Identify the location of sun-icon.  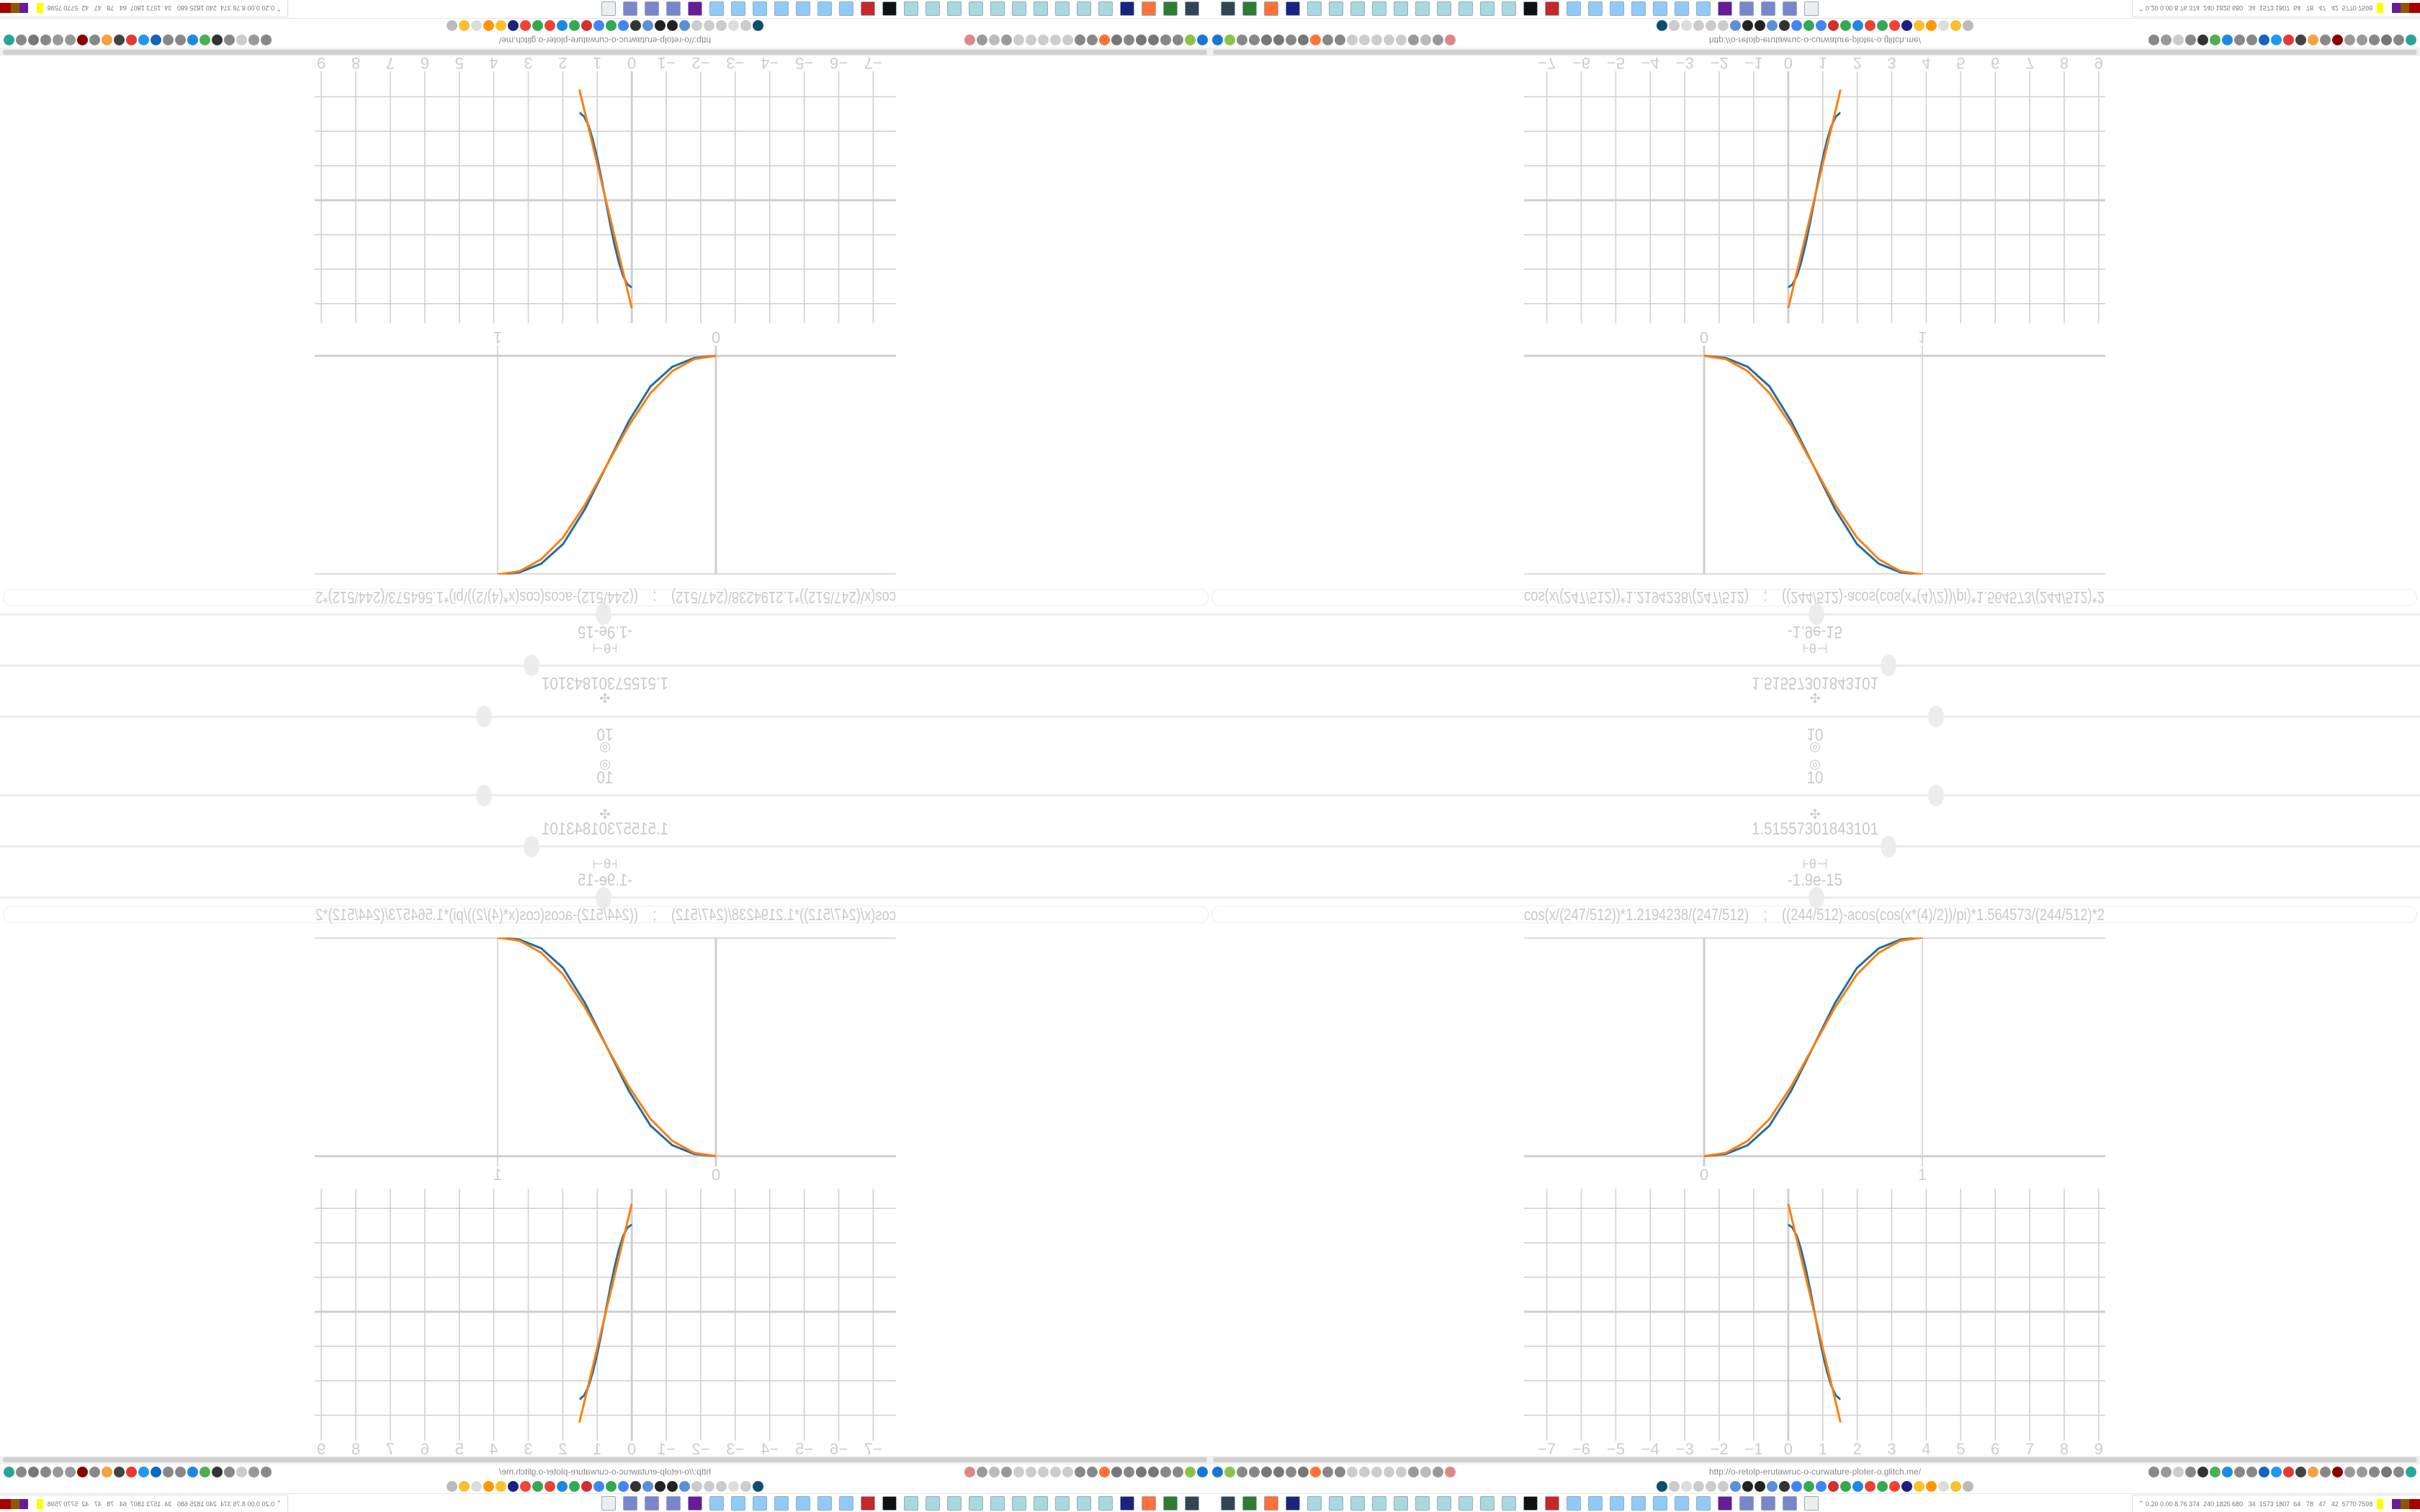
(489, 1486).